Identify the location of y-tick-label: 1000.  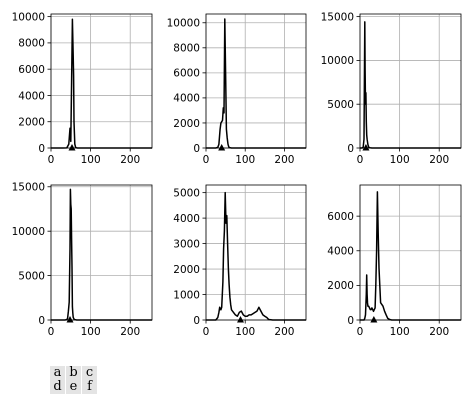
(186, 295).